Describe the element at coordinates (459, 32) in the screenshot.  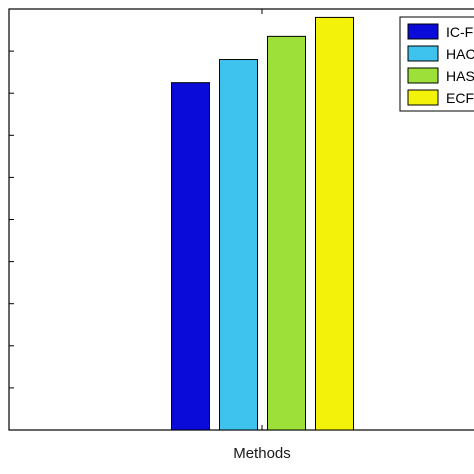
I see `legend-label-ic-f: IC-F` at that location.